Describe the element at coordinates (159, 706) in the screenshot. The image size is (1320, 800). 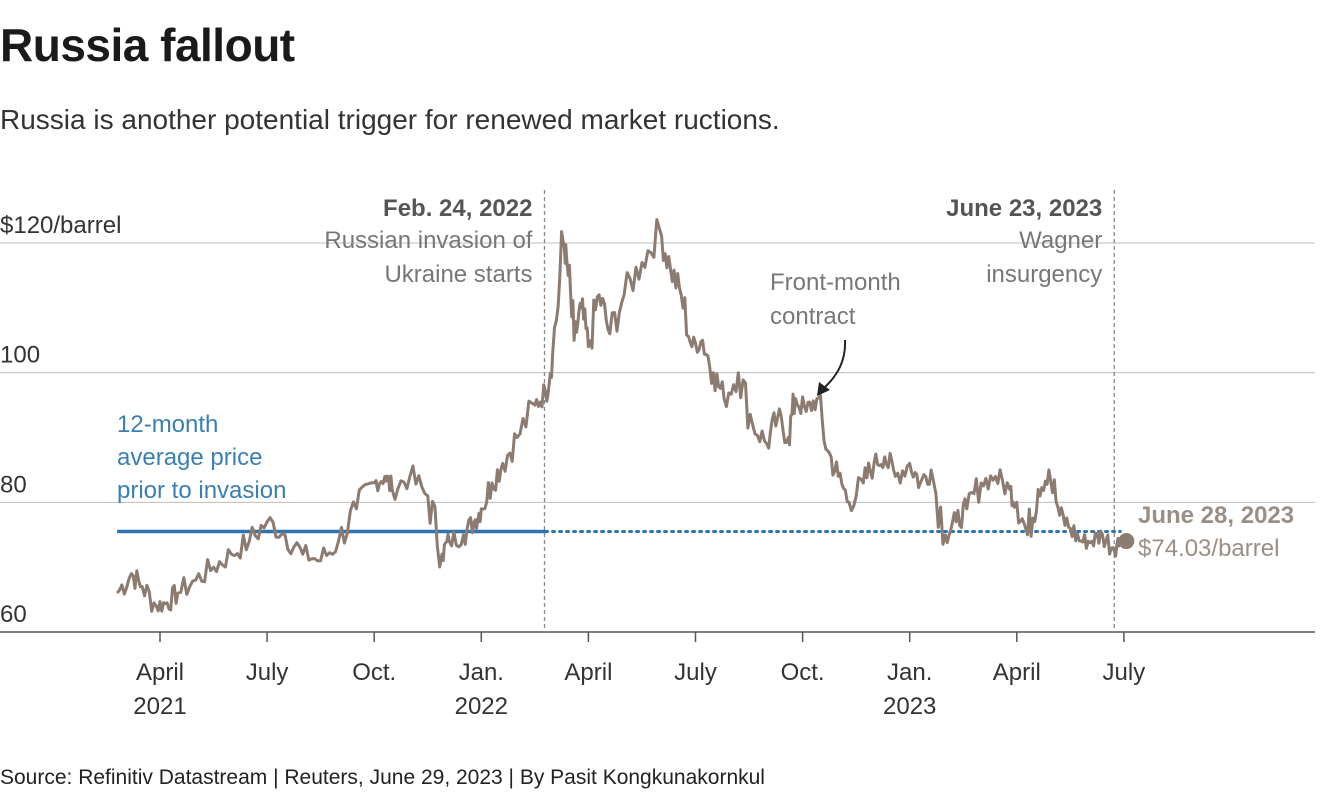
I see `x-tick-year-0: 2021` at that location.